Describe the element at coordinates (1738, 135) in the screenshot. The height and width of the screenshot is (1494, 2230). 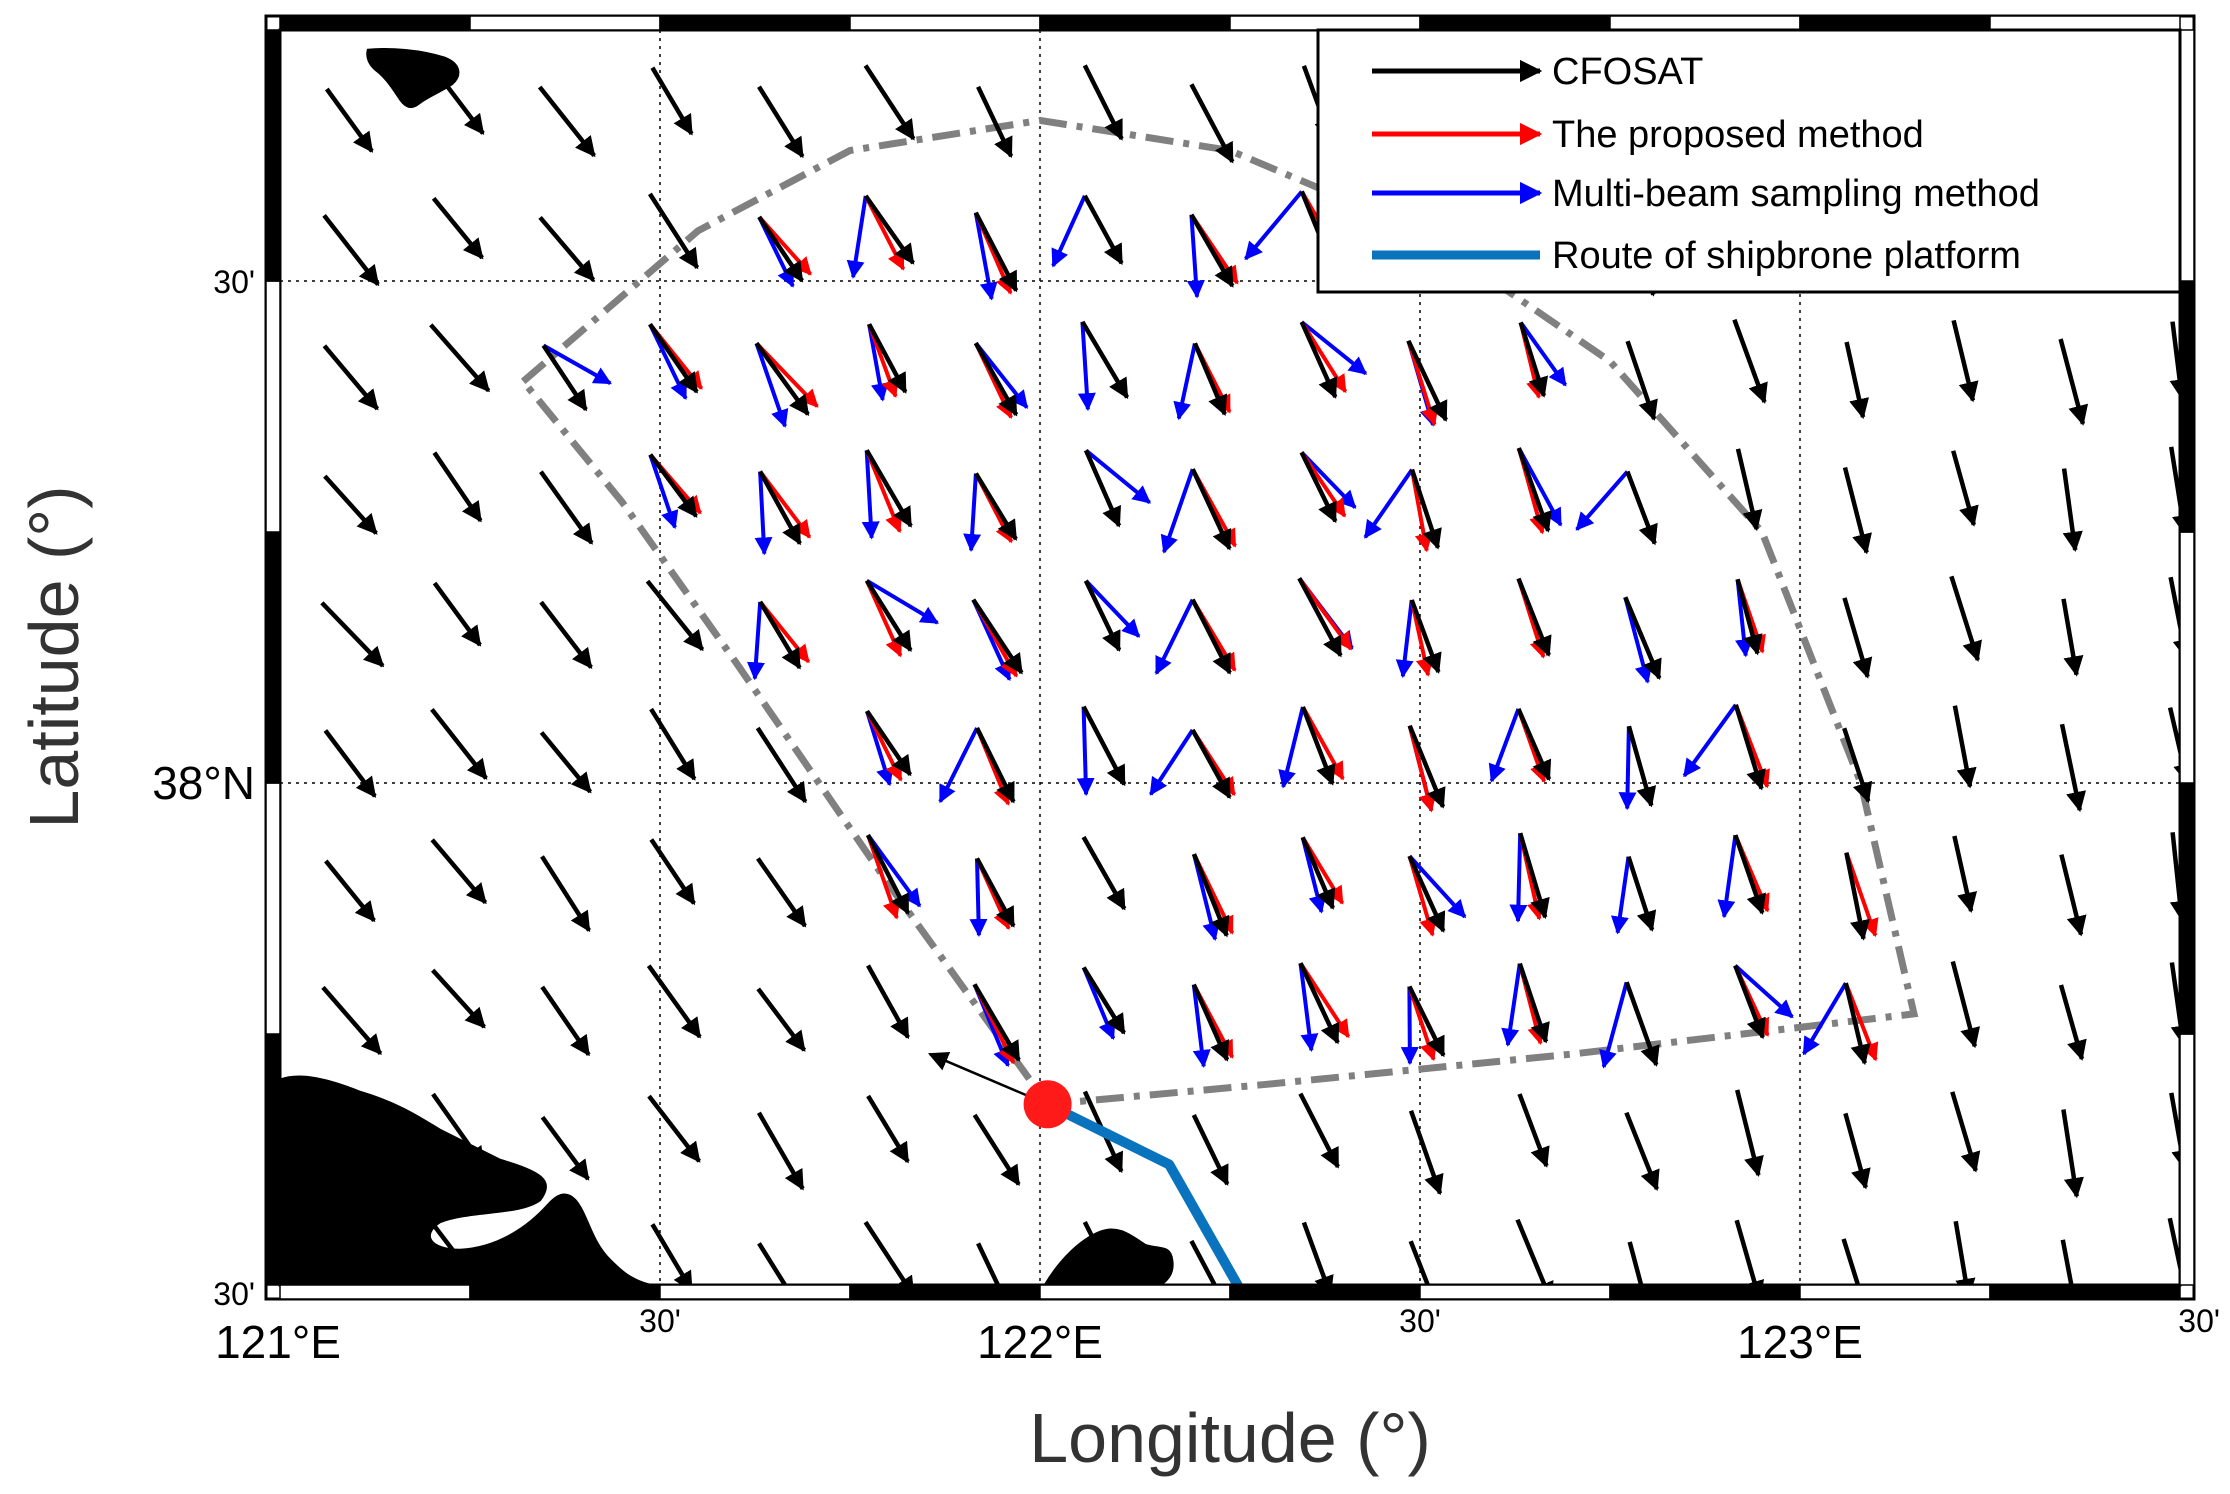
I see `legend-label-proposed: The proposed method` at that location.